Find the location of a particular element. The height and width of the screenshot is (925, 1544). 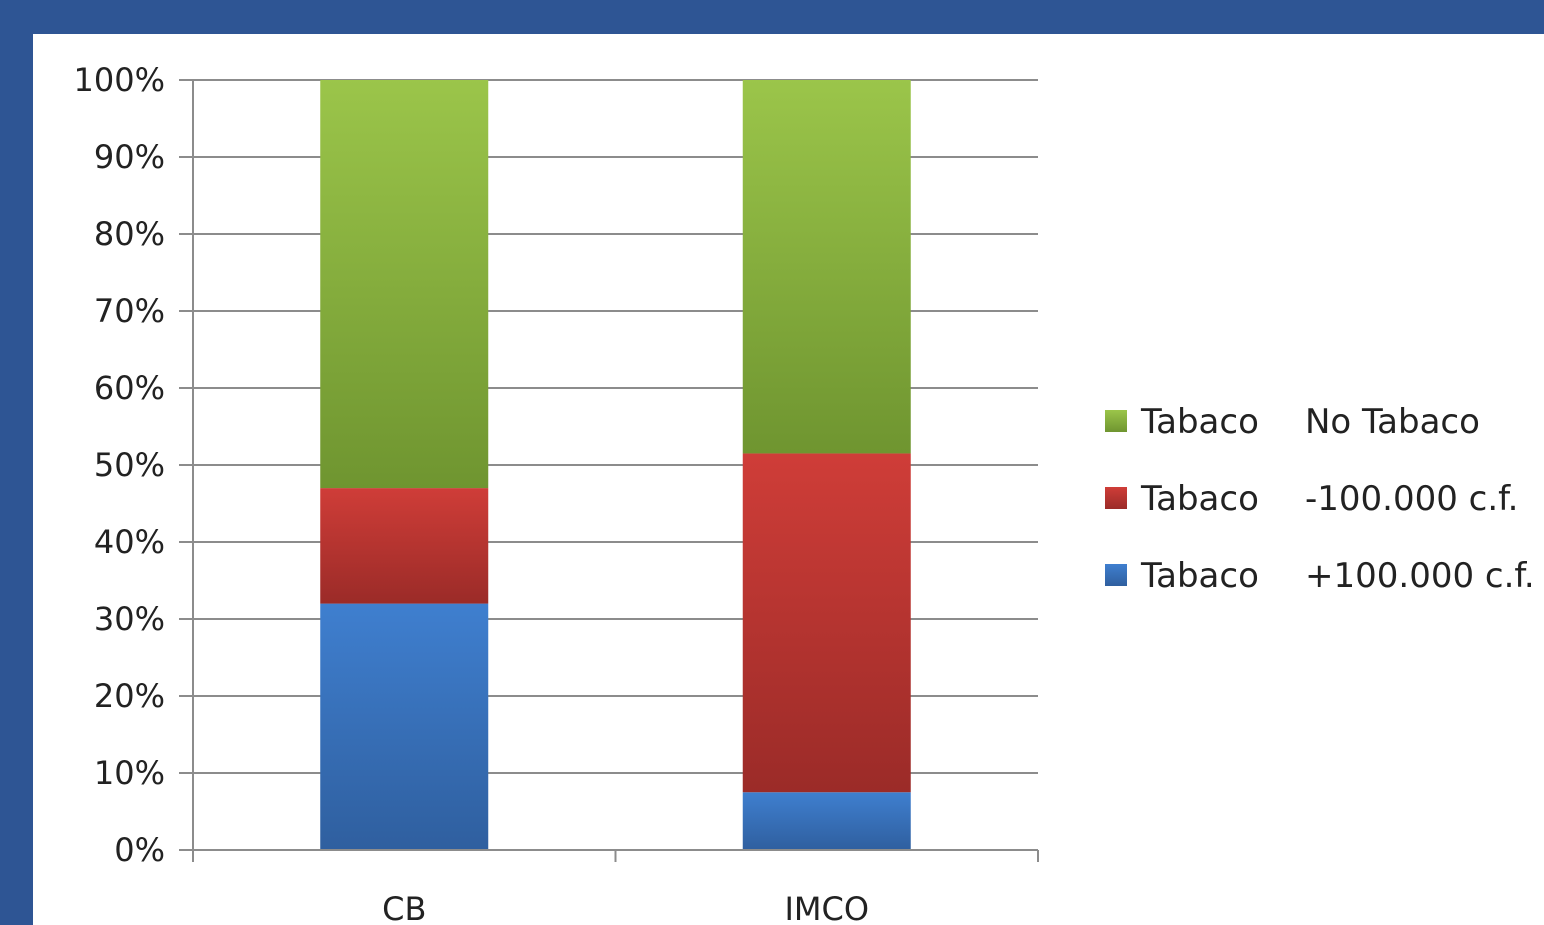

legend-label: -100.000 c.f. is located at coordinates (1411, 499).